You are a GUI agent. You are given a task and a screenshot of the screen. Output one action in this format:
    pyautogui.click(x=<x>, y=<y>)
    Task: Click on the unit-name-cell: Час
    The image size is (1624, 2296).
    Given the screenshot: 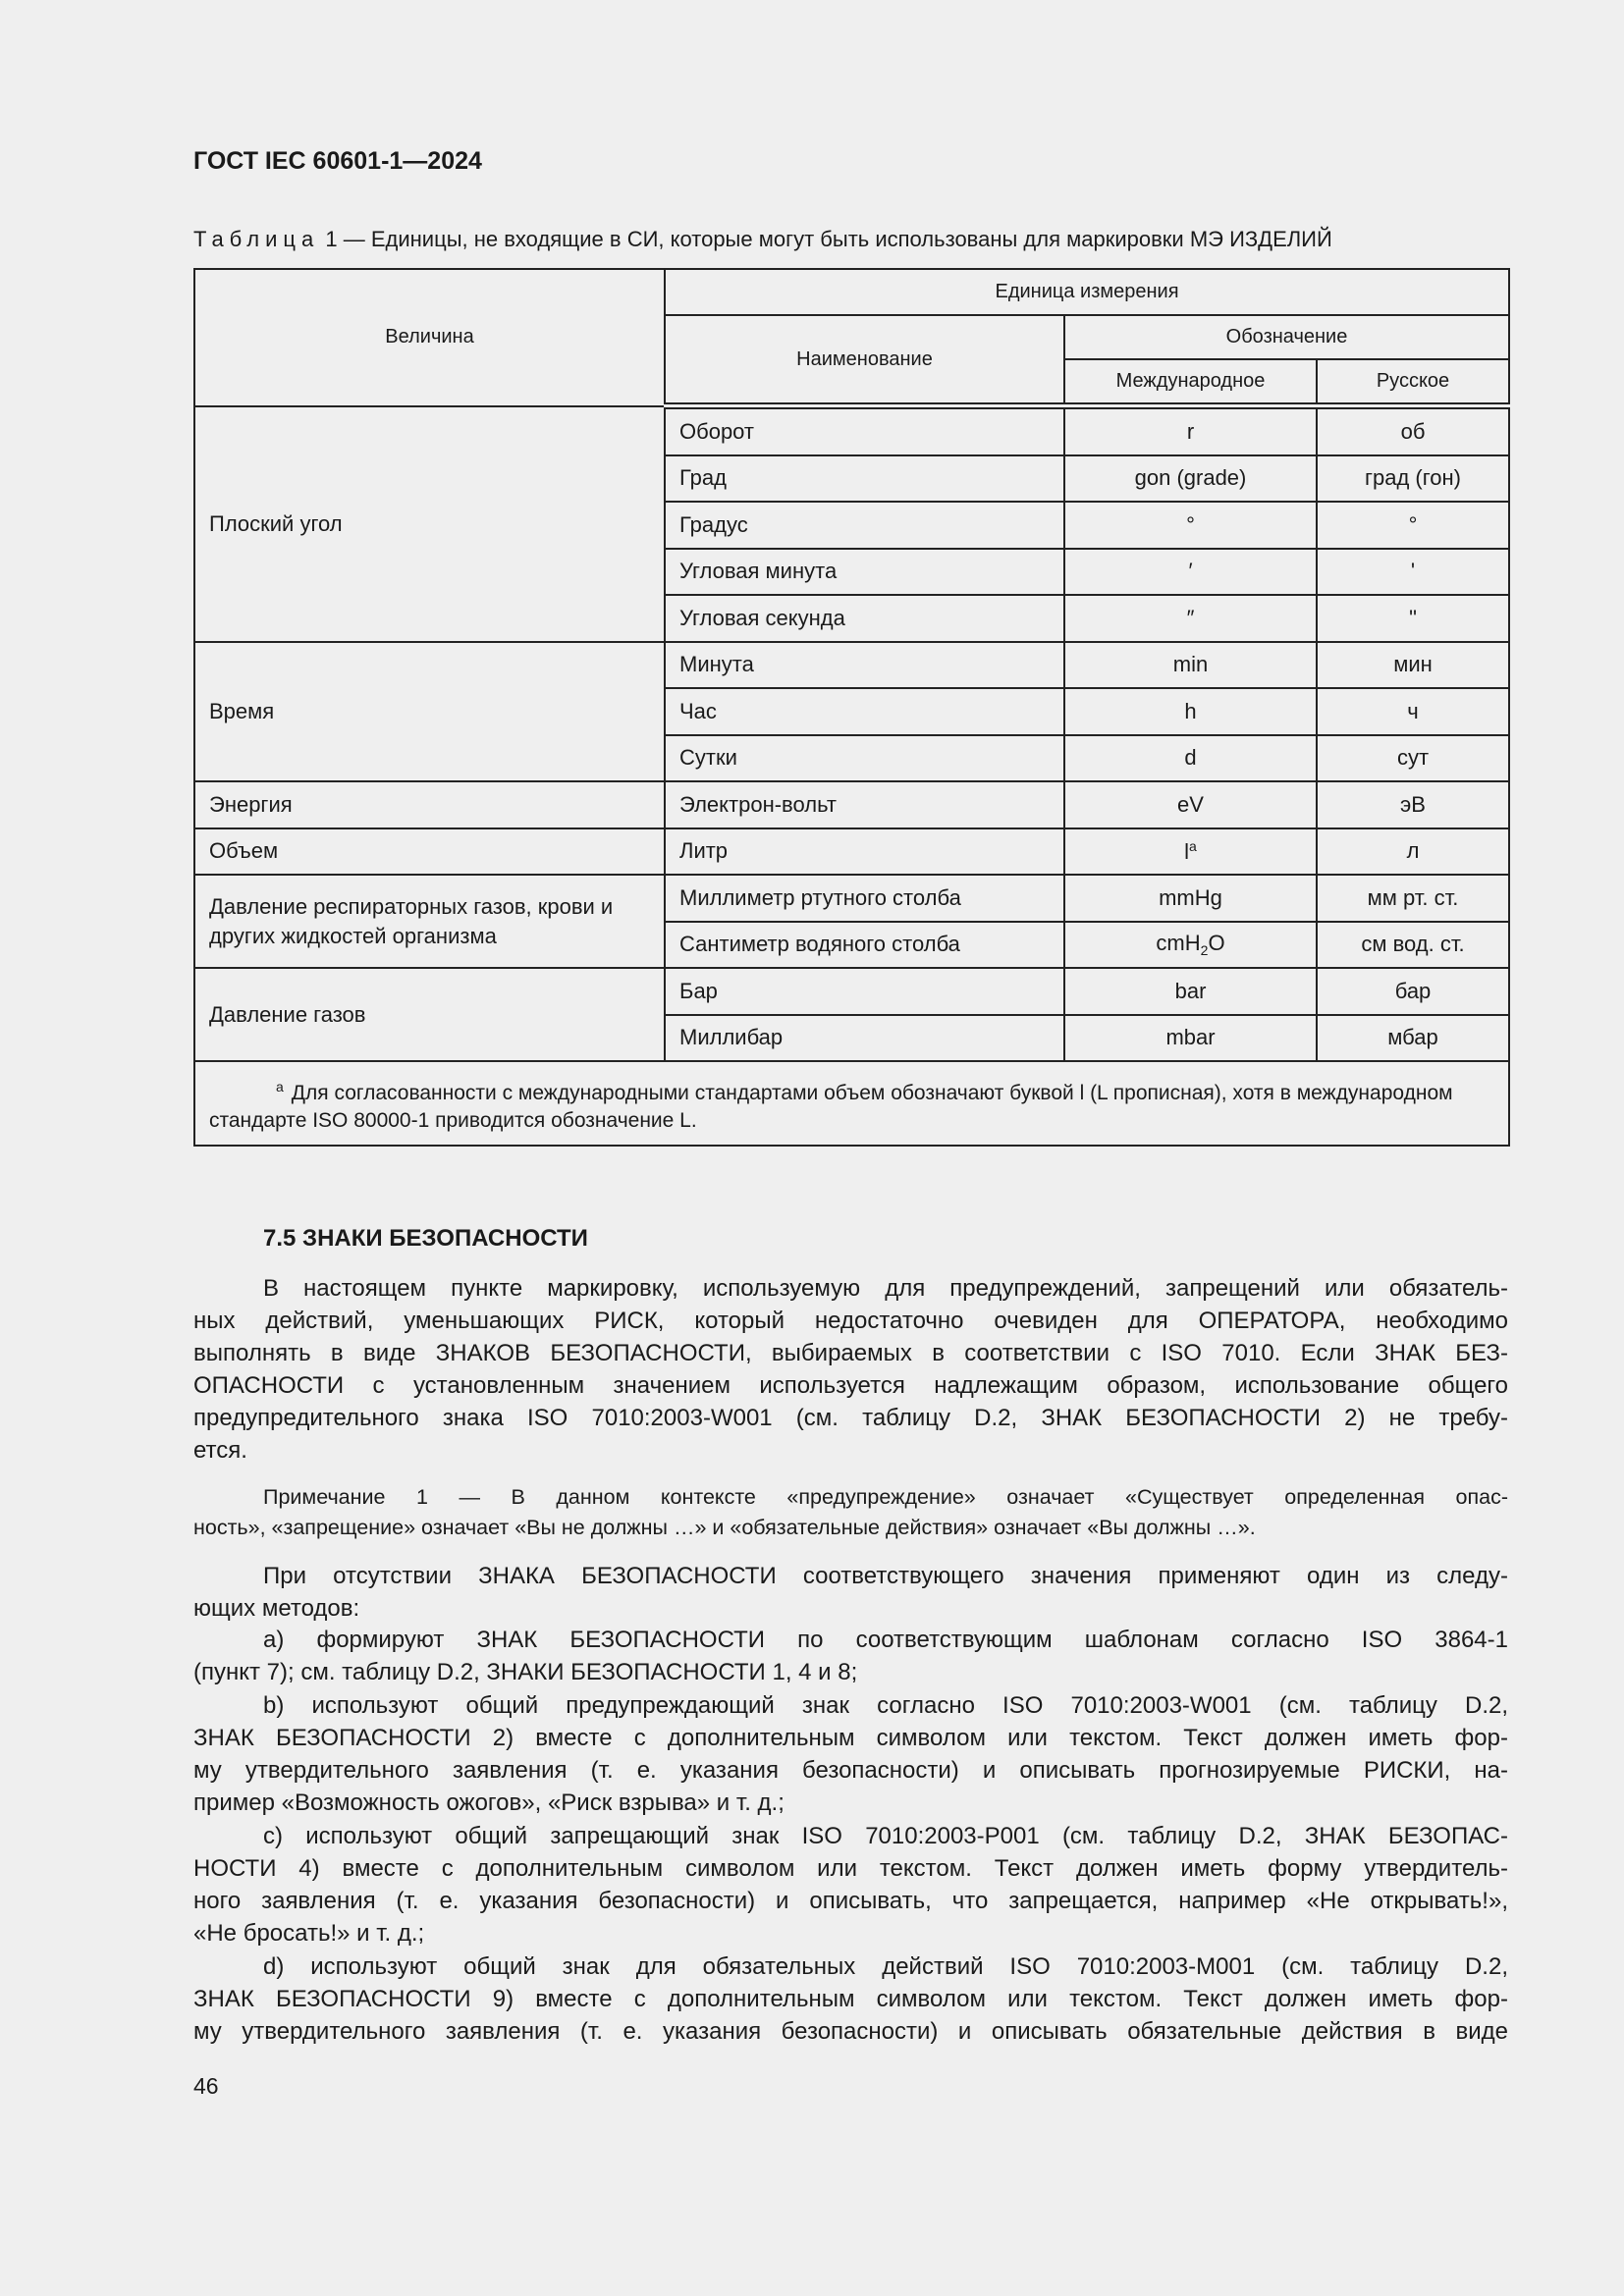 What is the action you would take?
    pyautogui.click(x=864, y=712)
    